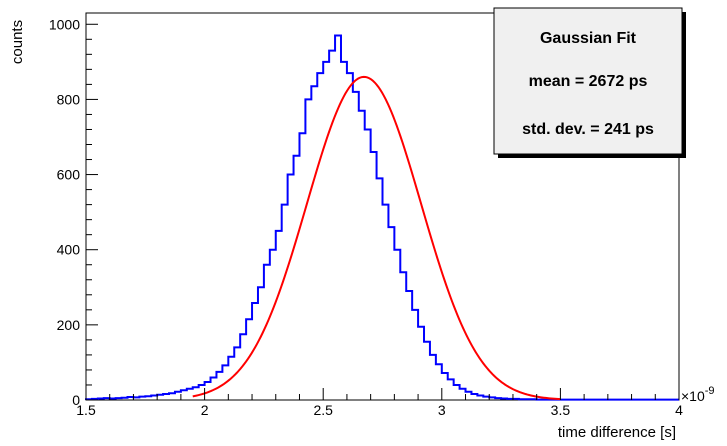 The image size is (727, 446). What do you see at coordinates (69, 325) in the screenshot?
I see `y-tick-label: 200` at bounding box center [69, 325].